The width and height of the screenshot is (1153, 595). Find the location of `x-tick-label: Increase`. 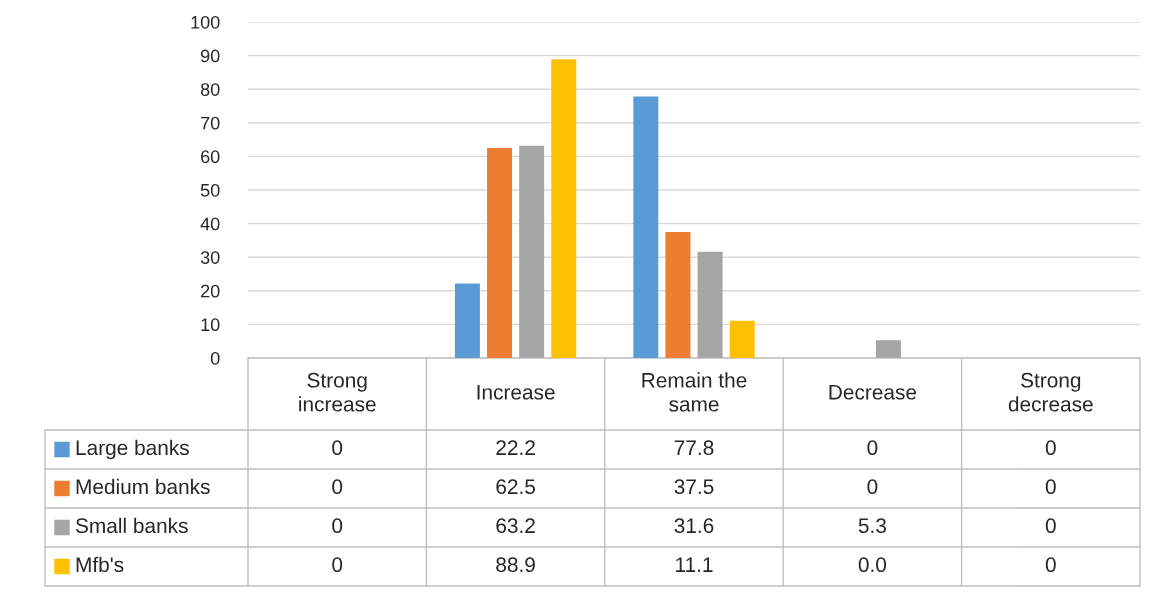

x-tick-label: Increase is located at coordinates (516, 392).